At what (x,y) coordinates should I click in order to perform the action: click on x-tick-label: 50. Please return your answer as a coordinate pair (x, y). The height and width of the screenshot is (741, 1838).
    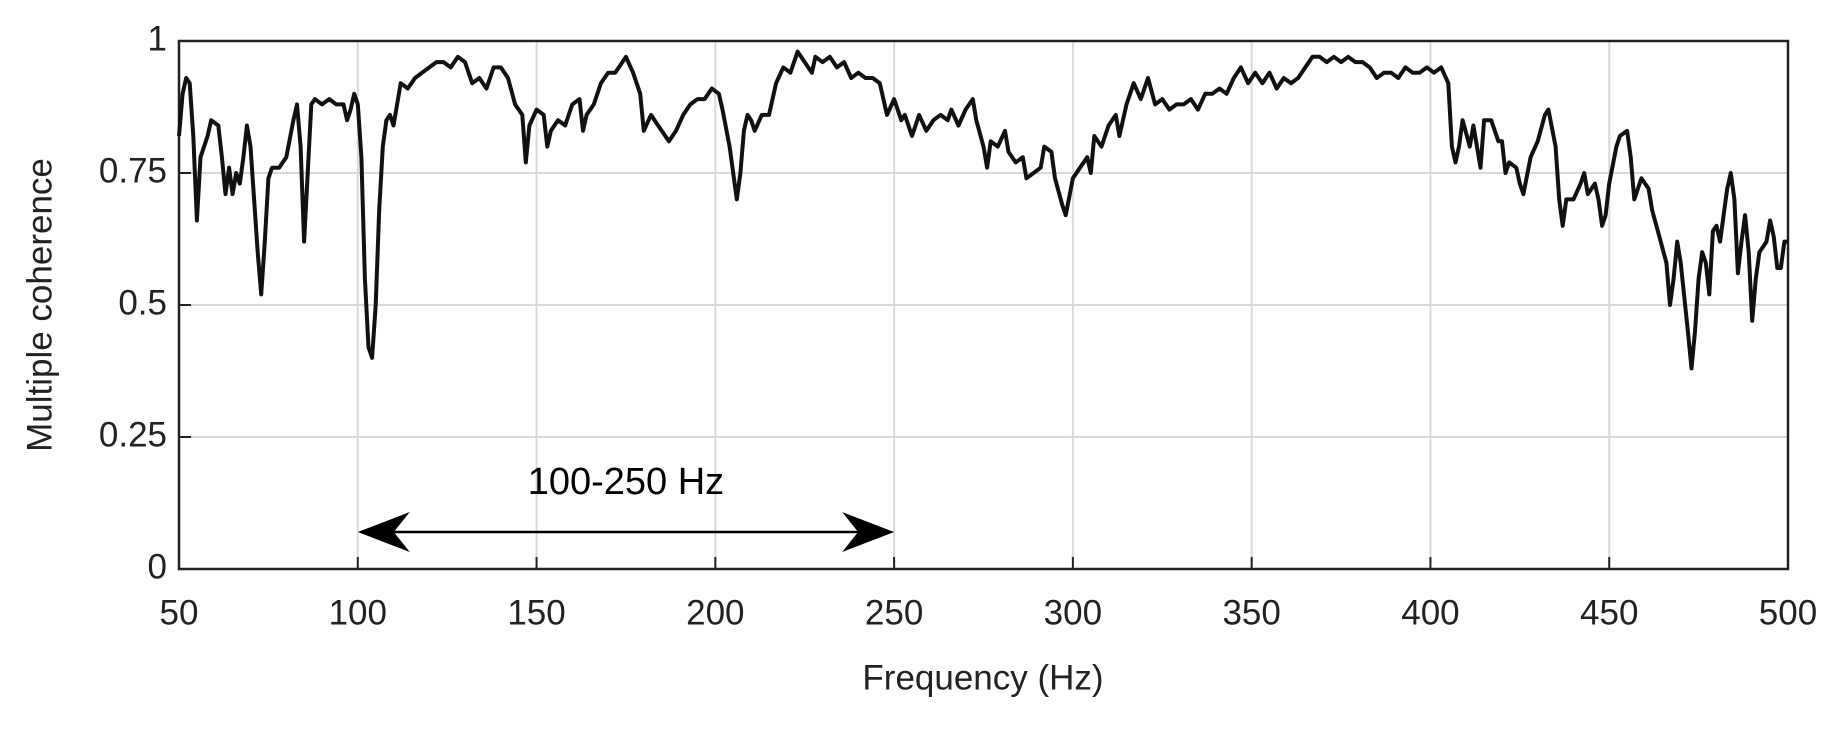
    Looking at the image, I should click on (179, 612).